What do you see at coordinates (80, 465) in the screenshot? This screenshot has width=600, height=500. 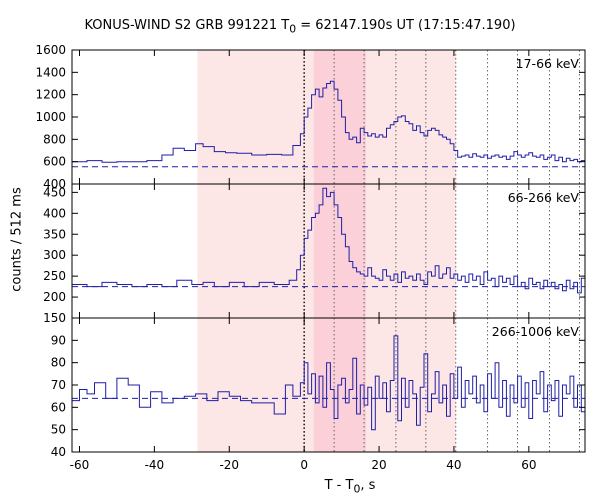 I see `x-tick-label-0: -60` at bounding box center [80, 465].